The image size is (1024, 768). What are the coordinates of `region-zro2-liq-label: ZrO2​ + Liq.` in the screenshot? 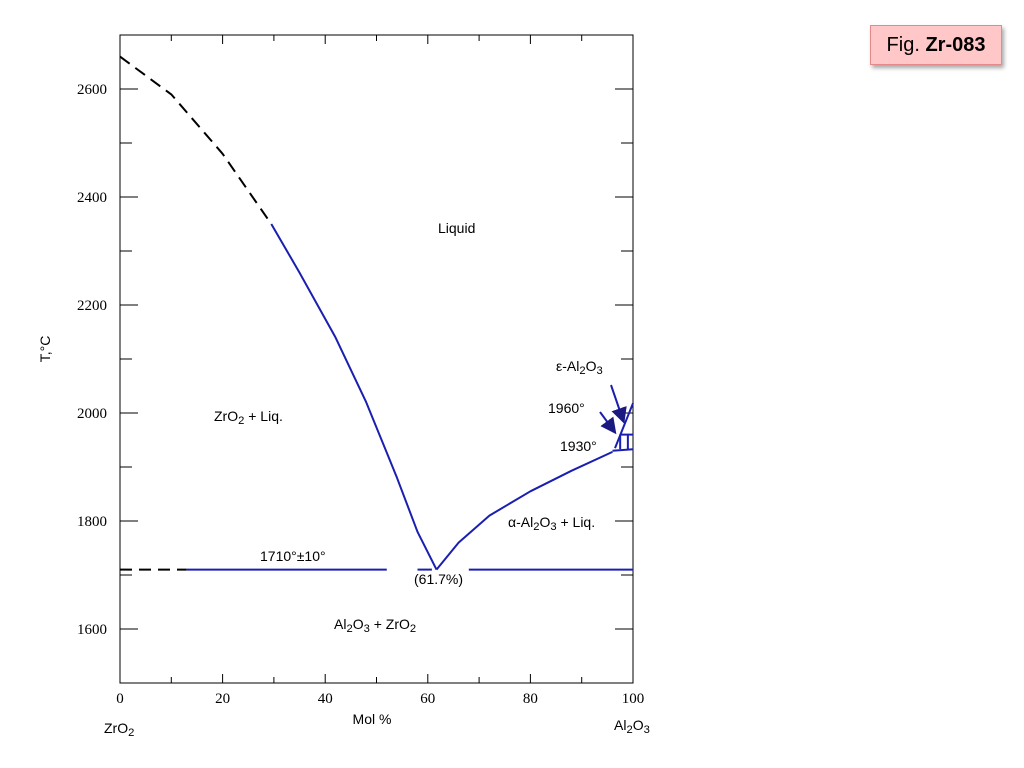 It's located at (248, 417).